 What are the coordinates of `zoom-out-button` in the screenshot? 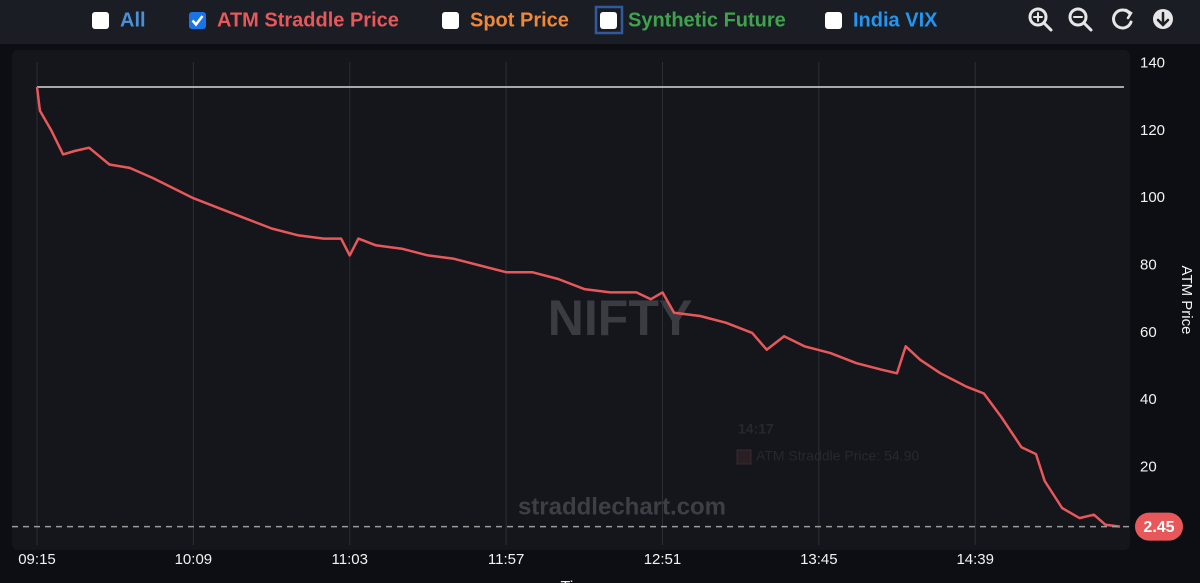 It's located at (1080, 19).